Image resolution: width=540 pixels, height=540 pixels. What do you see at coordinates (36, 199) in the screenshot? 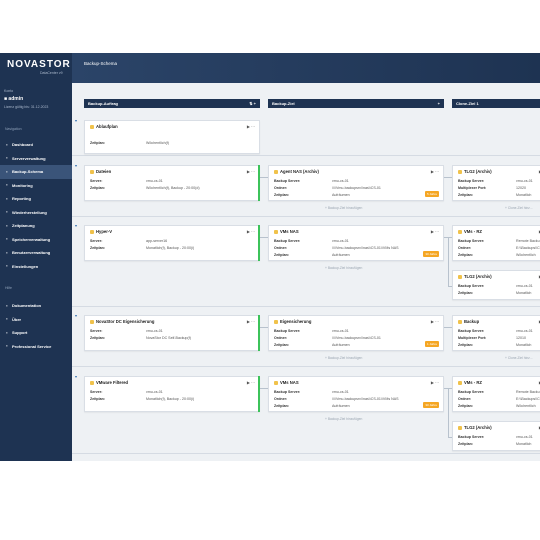
I see `sidebar-item-reporting: ▪ Reporting` at bounding box center [36, 199].